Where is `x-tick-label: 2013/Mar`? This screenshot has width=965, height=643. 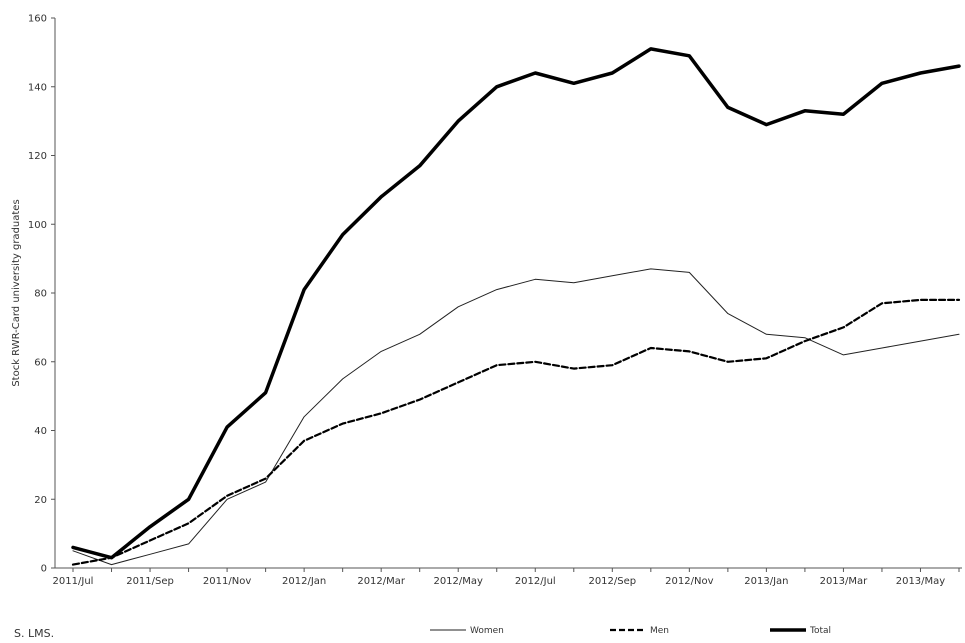 x-tick-label: 2013/Mar is located at coordinates (844, 581).